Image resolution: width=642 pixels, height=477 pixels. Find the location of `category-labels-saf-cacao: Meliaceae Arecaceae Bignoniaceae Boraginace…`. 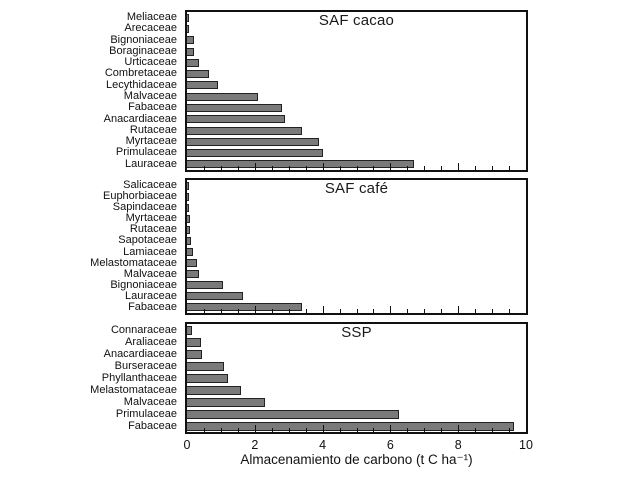

category-labels-saf-cacao: Meliaceae Arecaceae Bignoniaceae Boraginace… is located at coordinates (110, 90).